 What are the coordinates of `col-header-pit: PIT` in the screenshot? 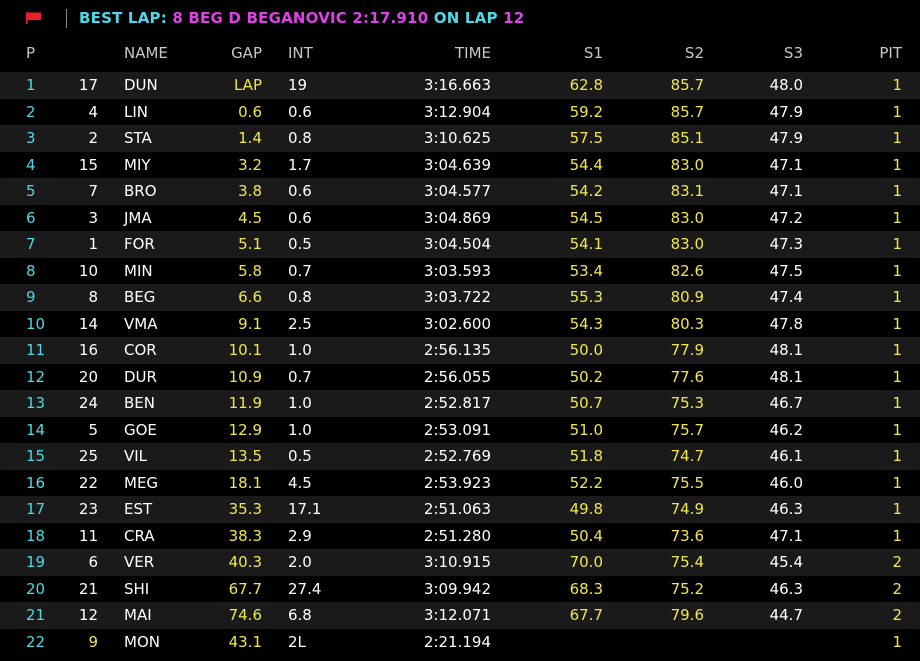 It's located at (890, 53).